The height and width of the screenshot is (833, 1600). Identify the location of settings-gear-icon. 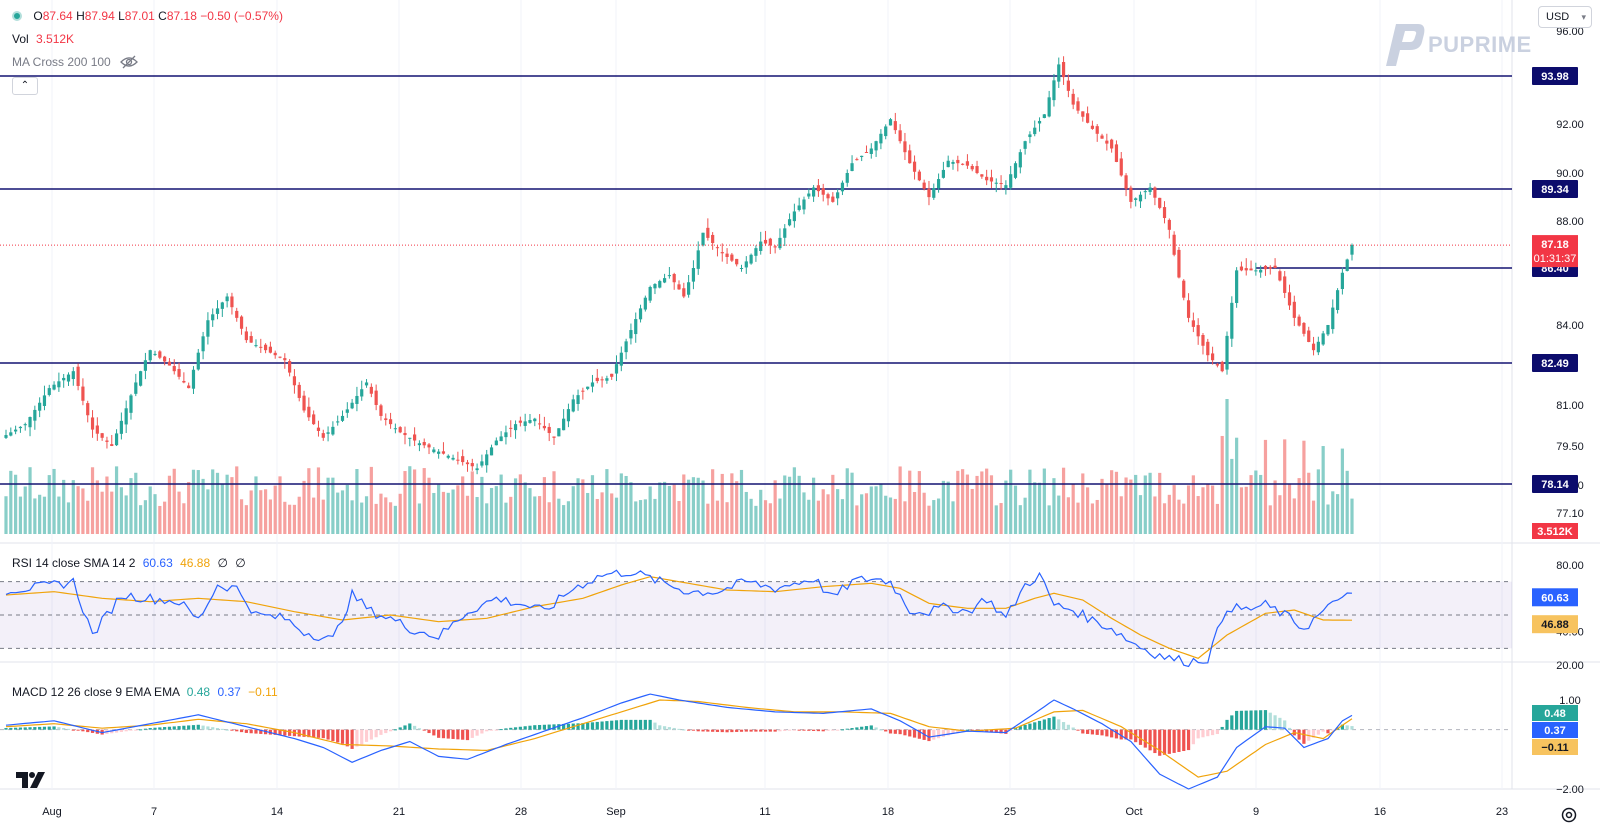
(1569, 815).